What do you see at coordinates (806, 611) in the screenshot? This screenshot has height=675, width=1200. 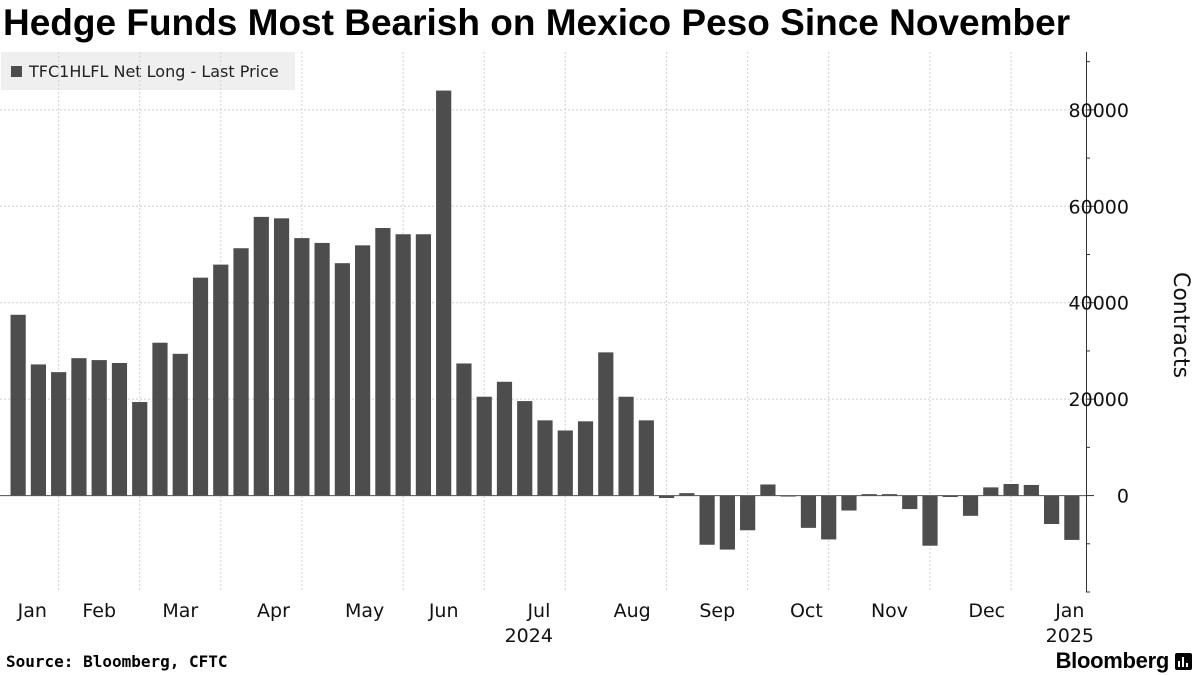 I see `x-month-label: Oct` at bounding box center [806, 611].